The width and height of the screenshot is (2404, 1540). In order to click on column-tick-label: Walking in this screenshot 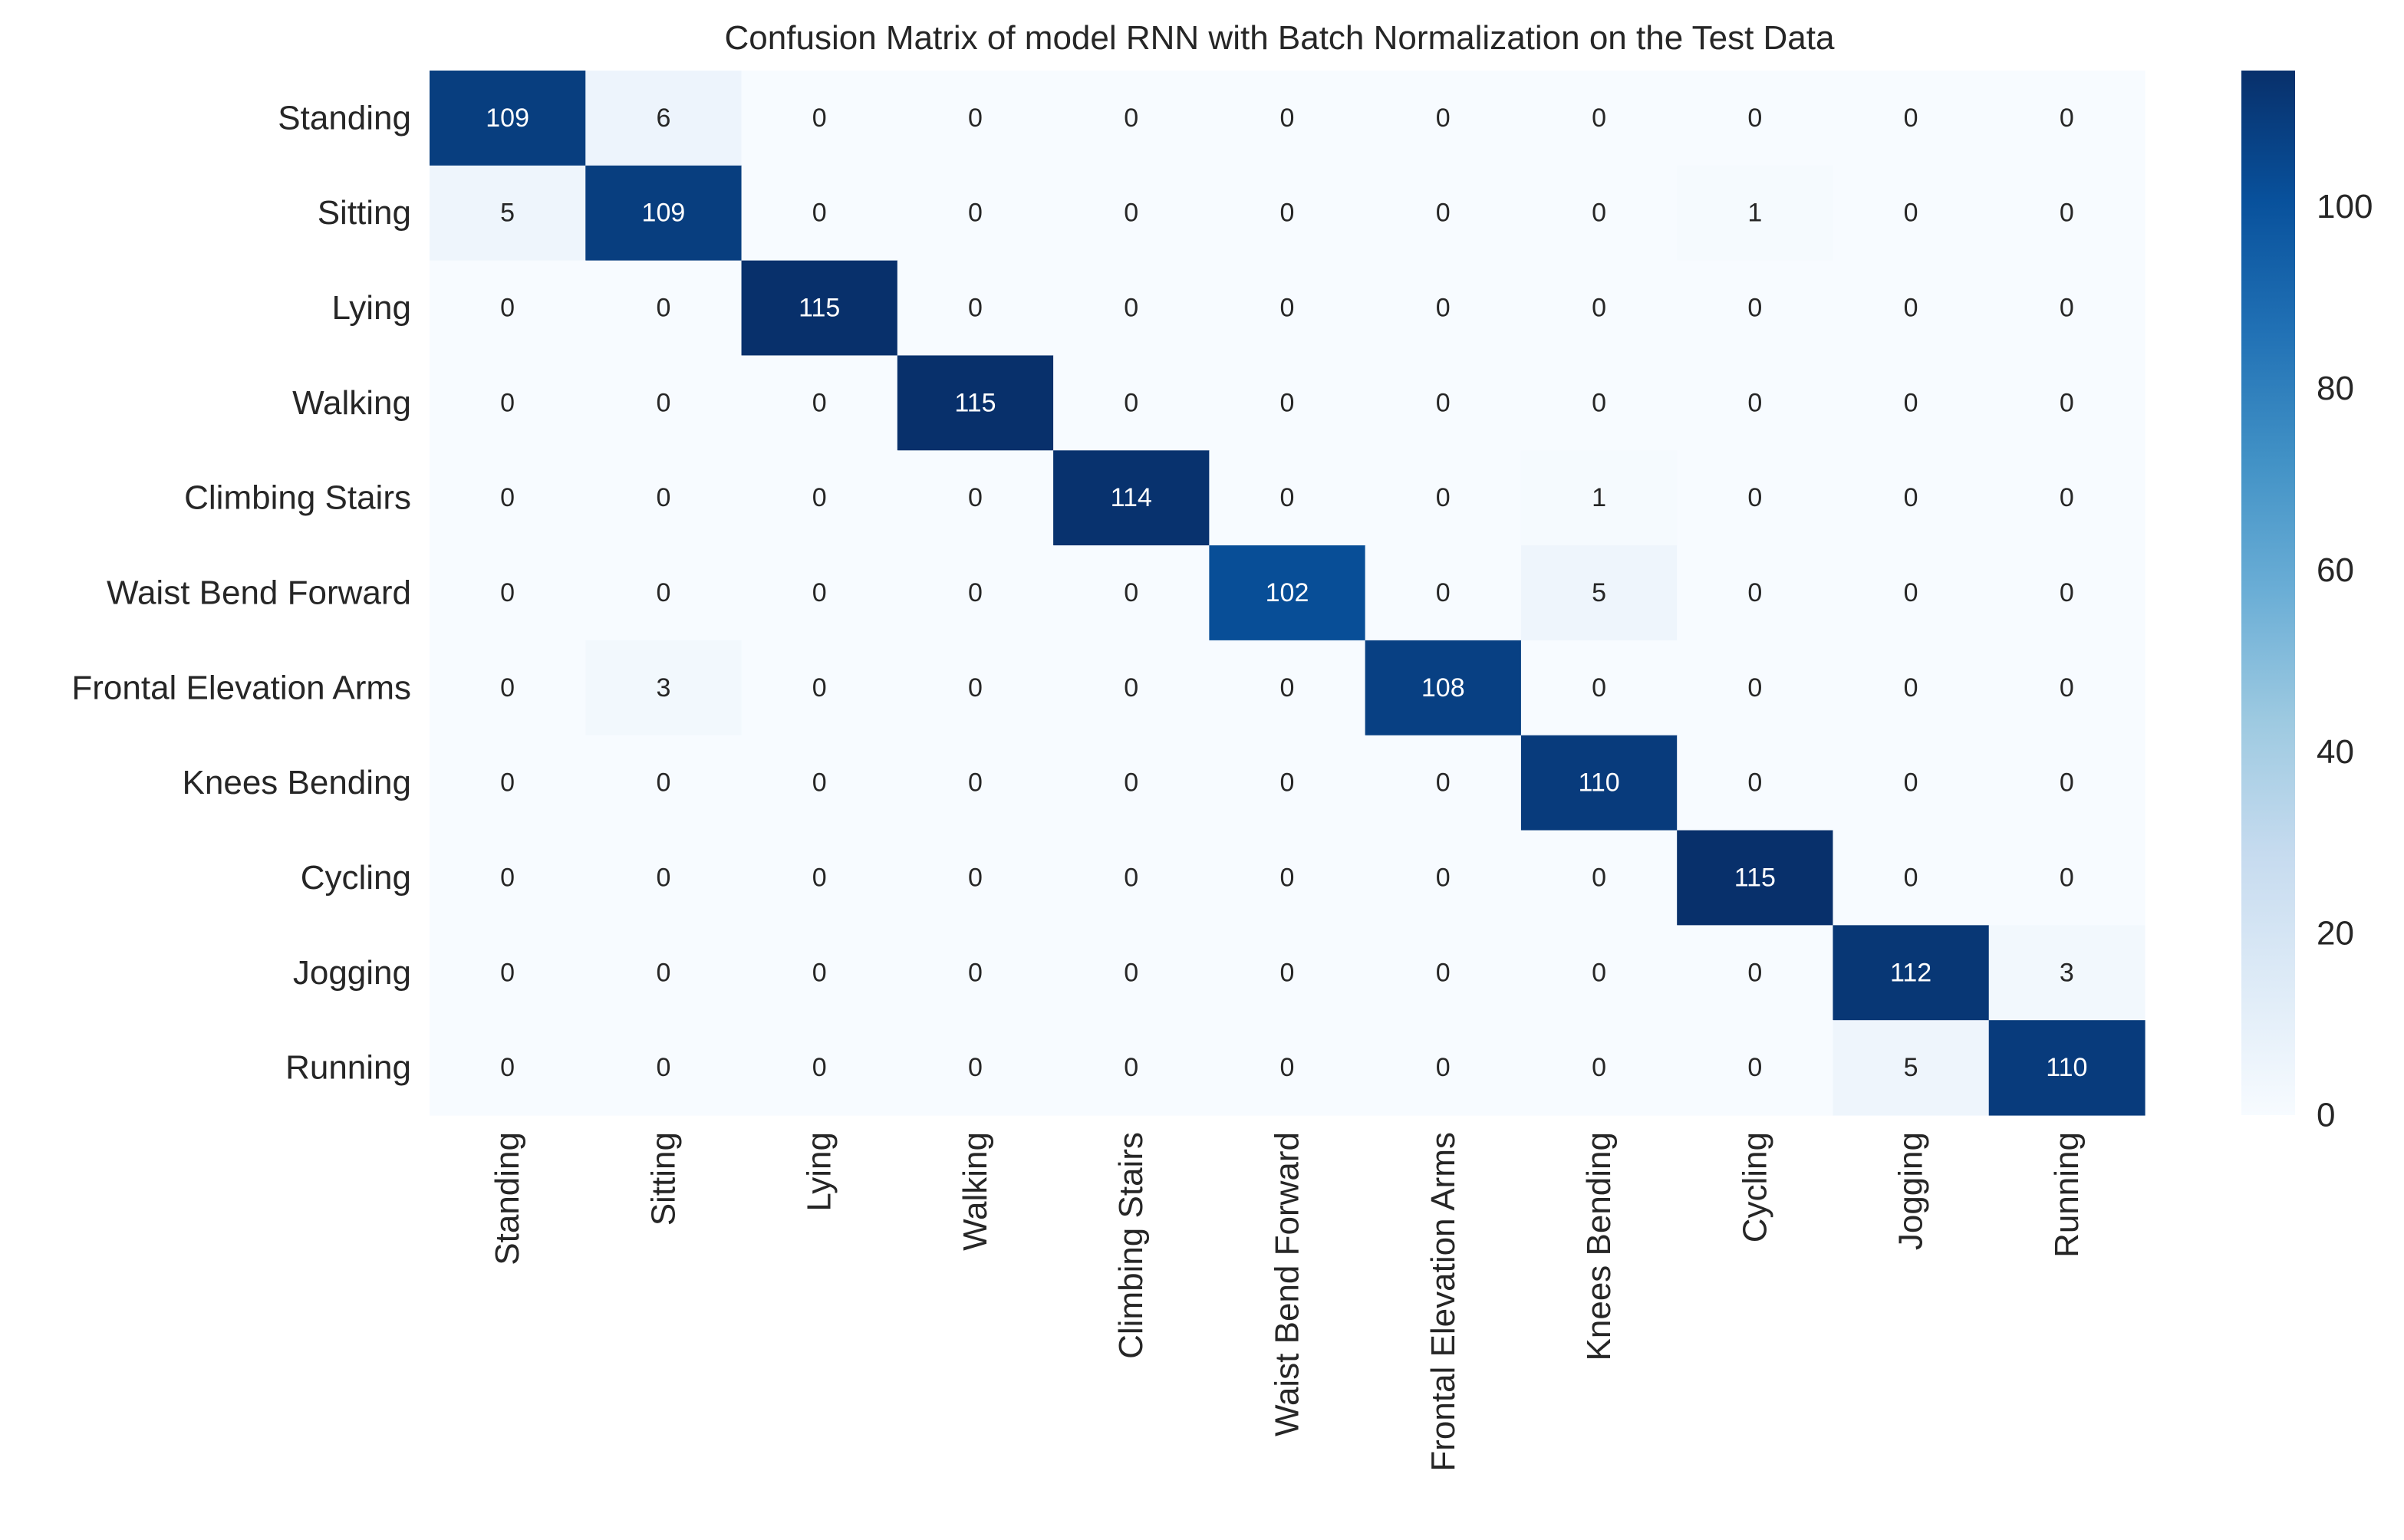, I will do `click(975, 1191)`.